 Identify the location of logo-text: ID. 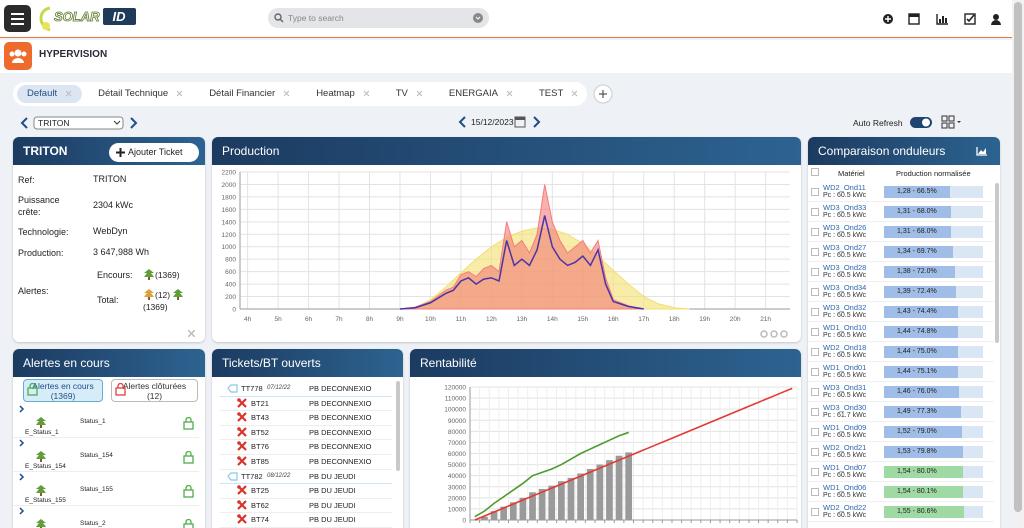
(120, 16).